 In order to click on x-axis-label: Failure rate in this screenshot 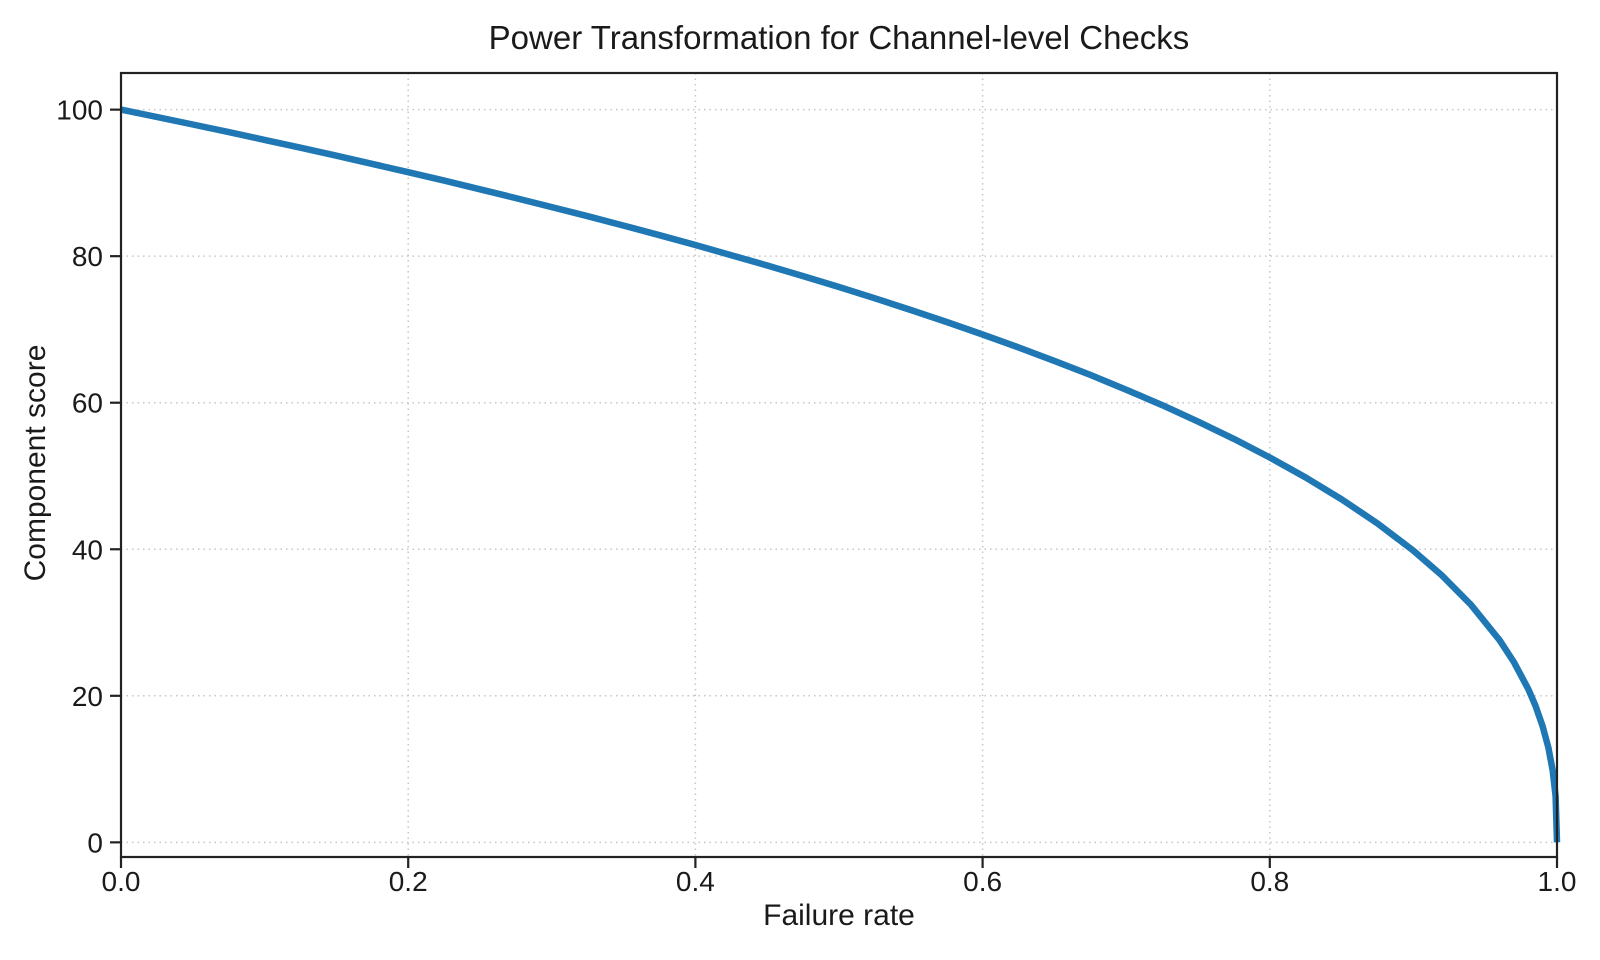, I will do `click(839, 915)`.